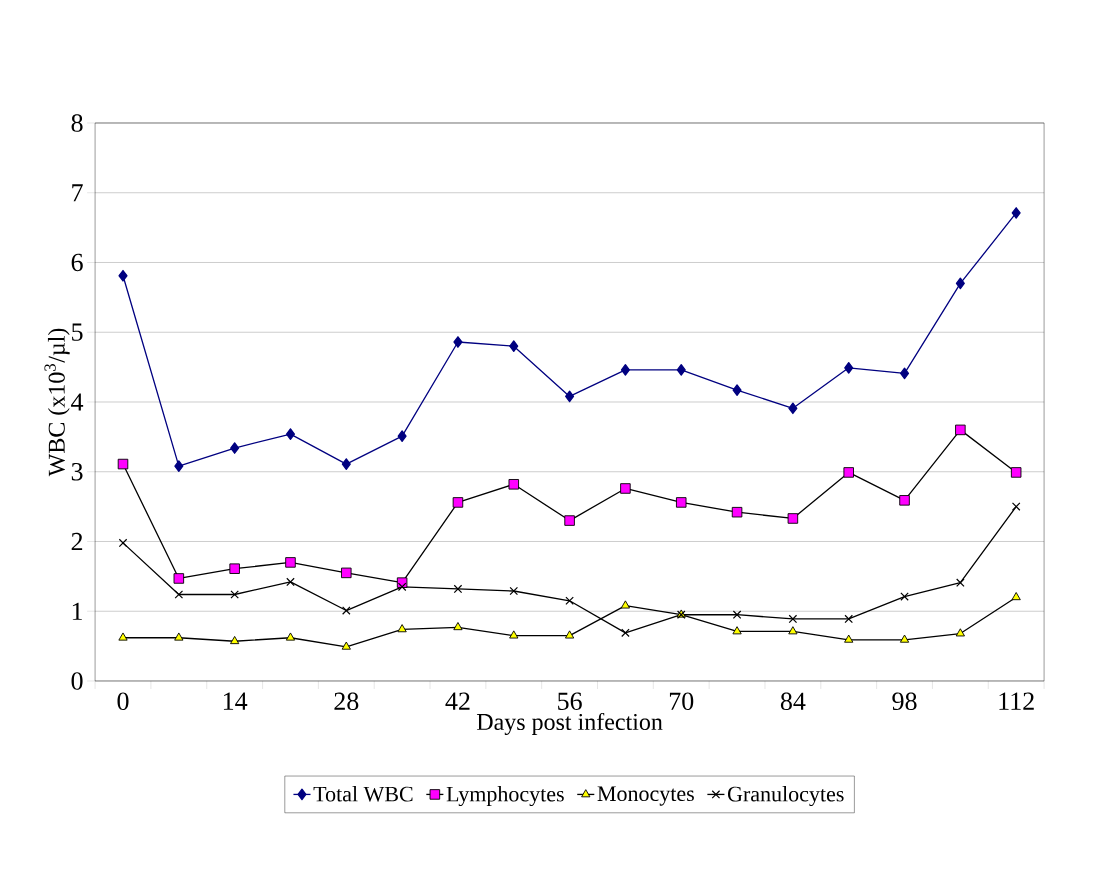 This screenshot has height=877, width=1104. What do you see at coordinates (346, 701) in the screenshot?
I see `x-tick-label: 28` at bounding box center [346, 701].